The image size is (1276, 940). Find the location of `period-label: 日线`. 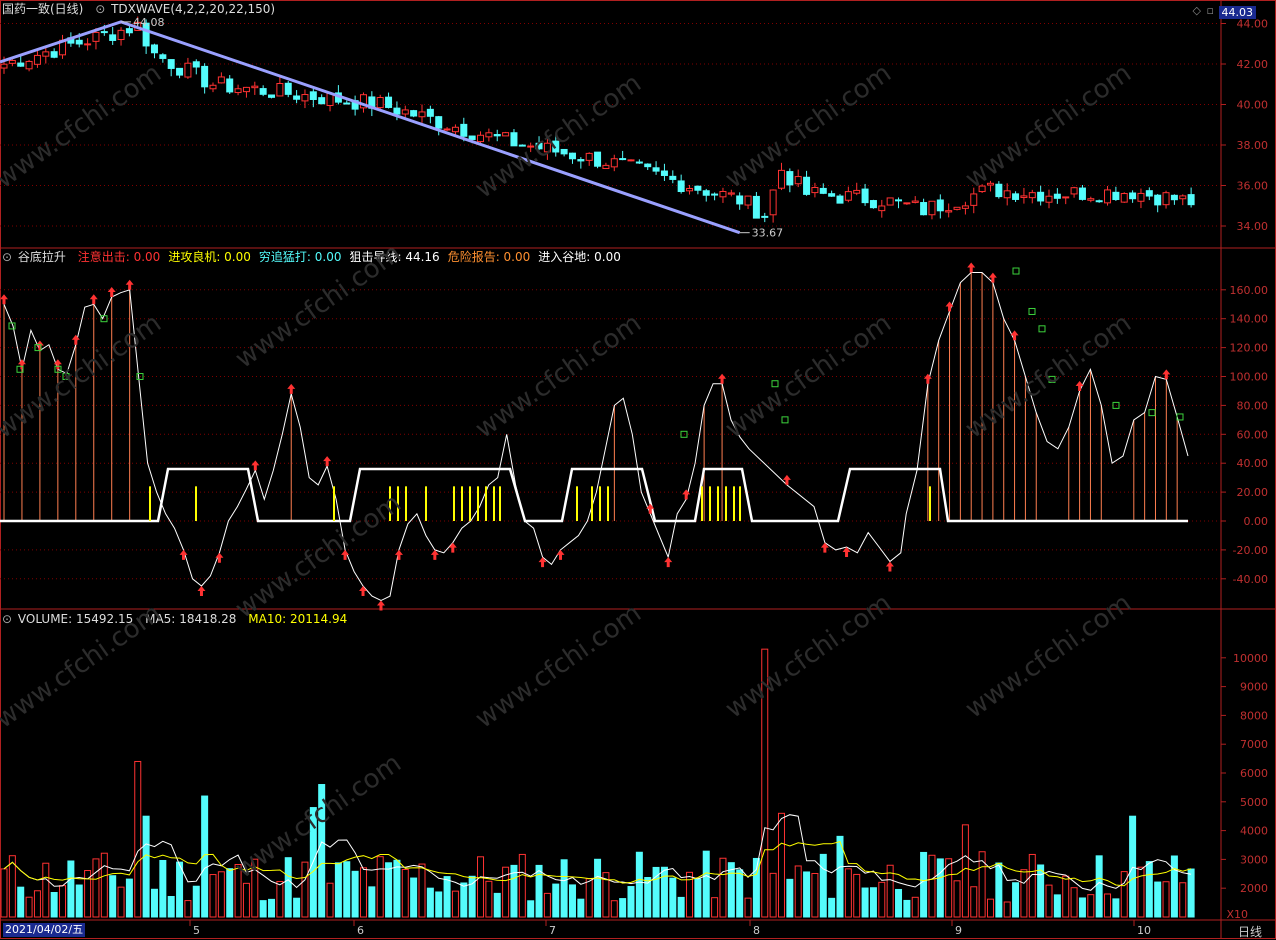

period-label: 日线 is located at coordinates (1250, 931).